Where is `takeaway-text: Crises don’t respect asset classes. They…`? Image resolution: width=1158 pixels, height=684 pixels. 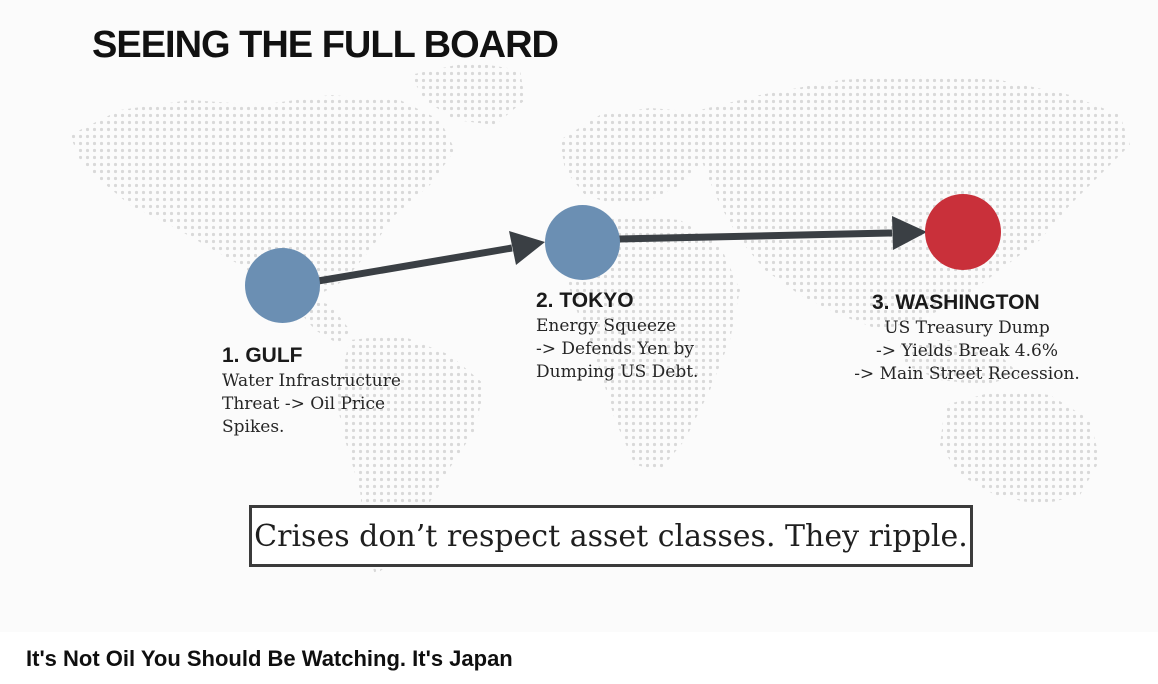 takeaway-text: Crises don’t respect asset classes. They… is located at coordinates (611, 536).